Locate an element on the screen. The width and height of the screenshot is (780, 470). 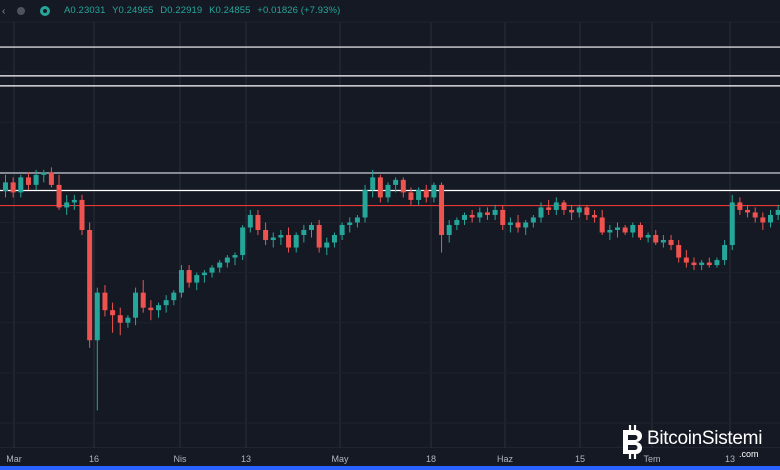
watermark-suffix: .com is located at coordinates (749, 454).